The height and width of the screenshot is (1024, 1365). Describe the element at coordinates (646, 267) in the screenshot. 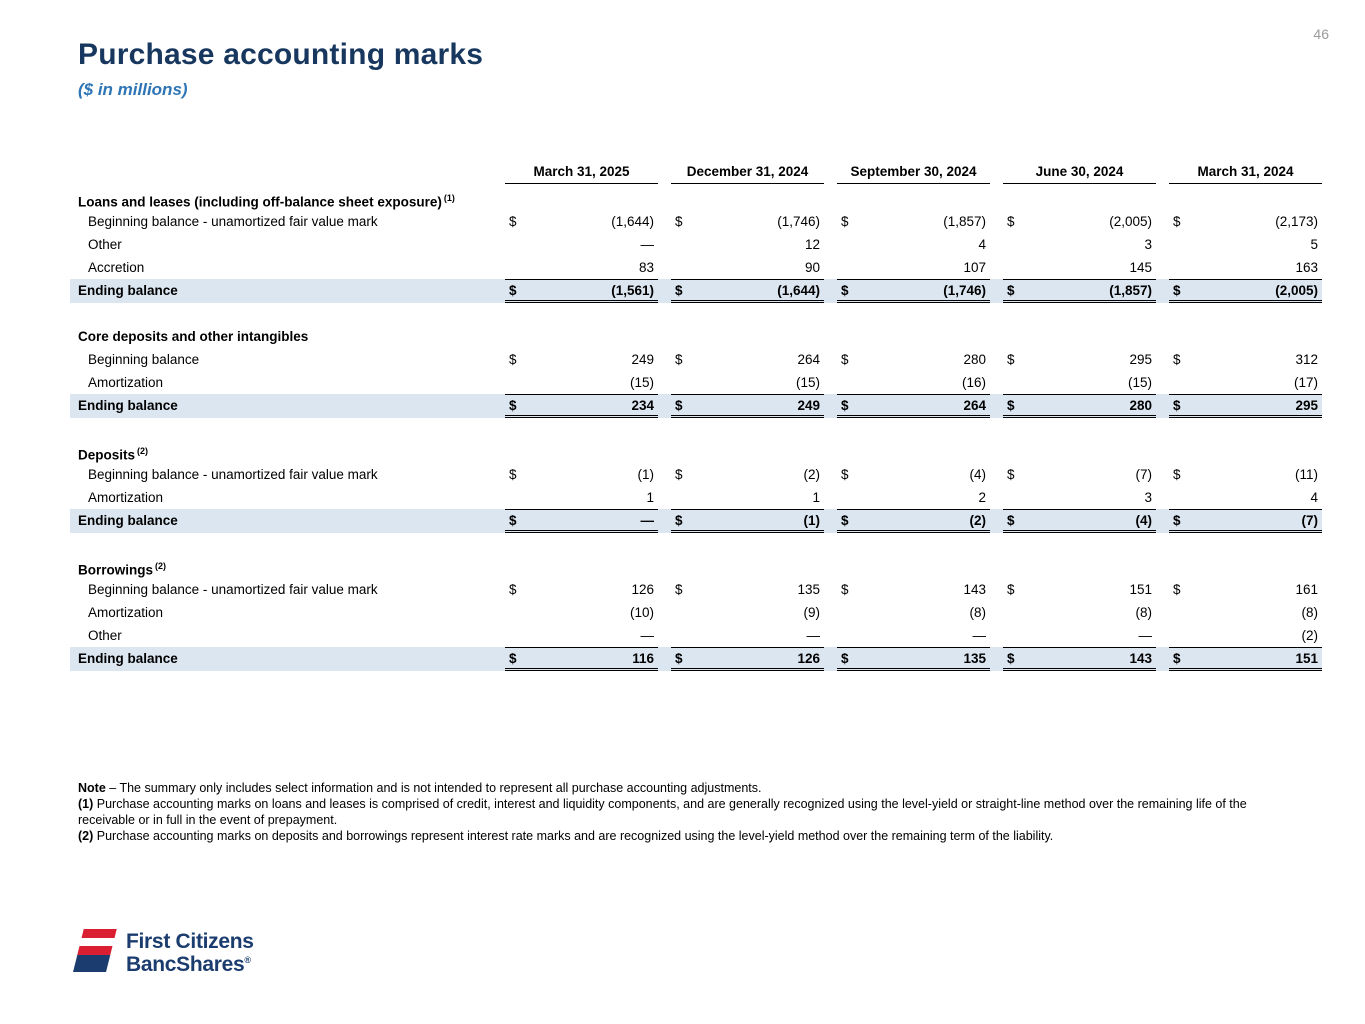

I see `value: 83` at that location.